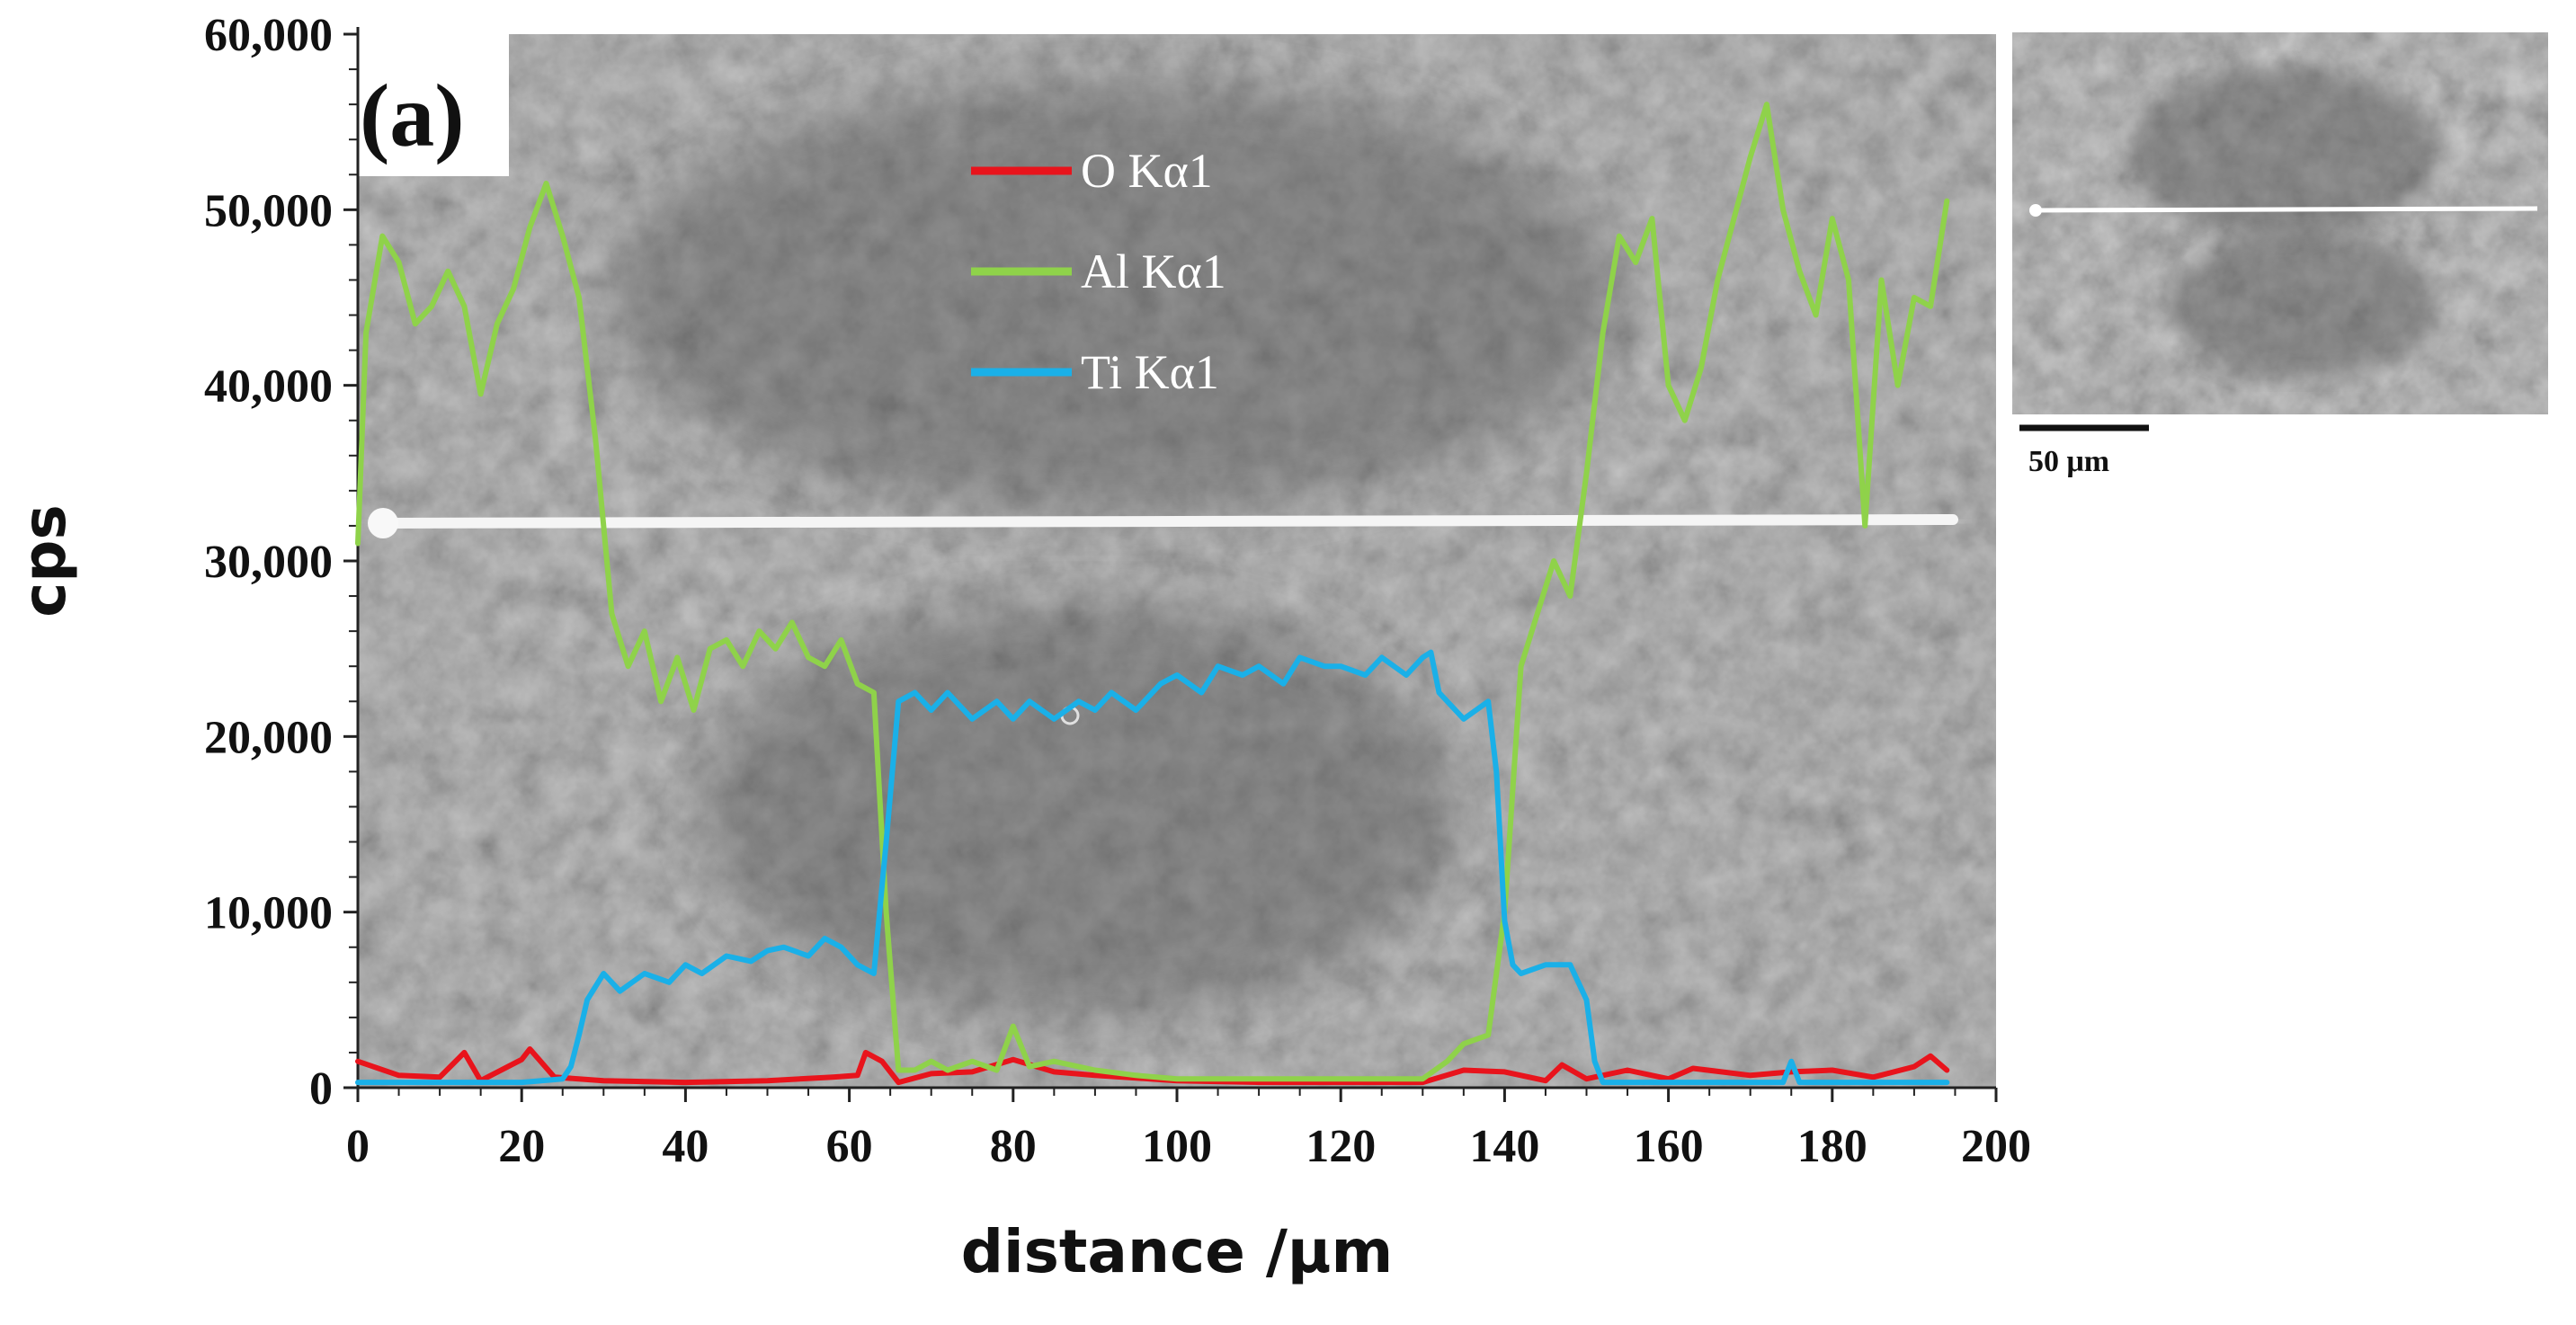 The image size is (2576, 1325). I want to click on y-tick-label: 50,000, so click(268, 211).